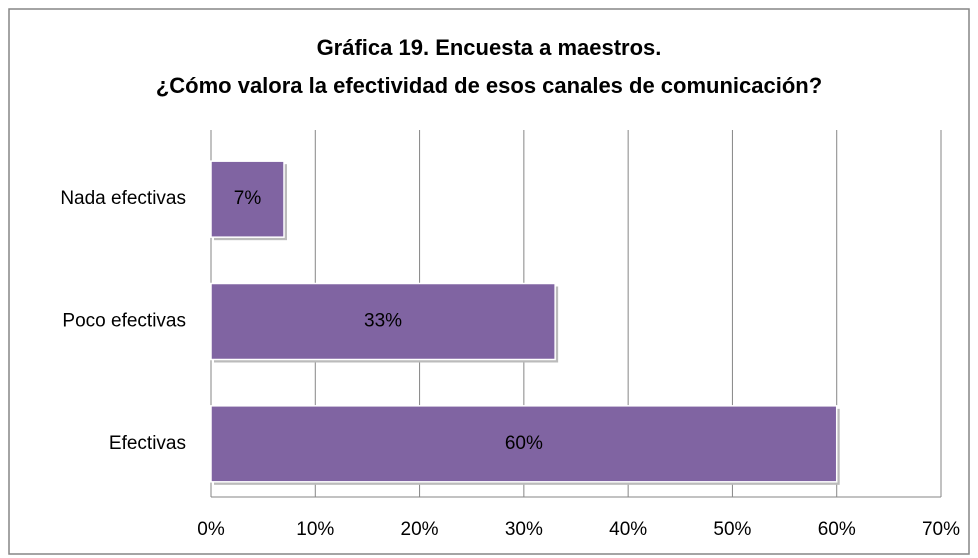 This screenshot has width=978, height=558. I want to click on x-tick-label: 40%, so click(628, 529).